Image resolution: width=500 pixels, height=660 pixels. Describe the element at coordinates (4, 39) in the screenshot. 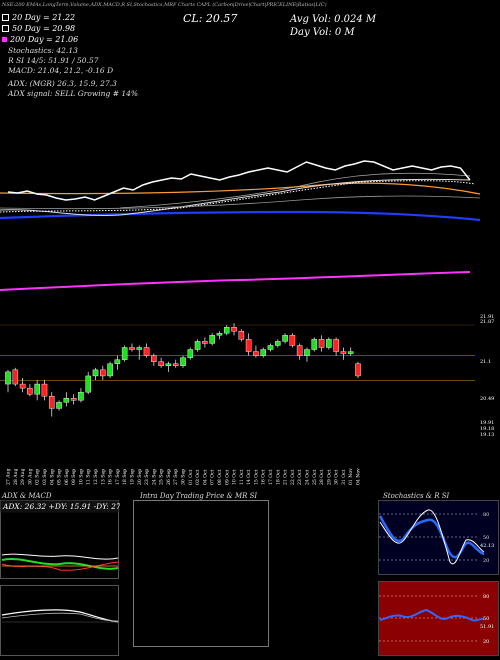

I see `legend-swatch` at that location.